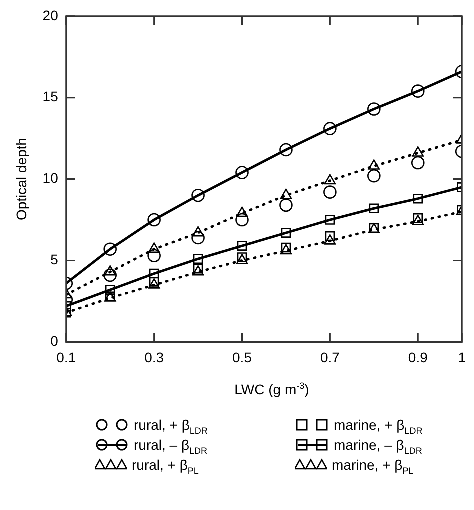  What do you see at coordinates (242, 357) in the screenshot?
I see `x-tick-label: 0.5` at bounding box center [242, 357].